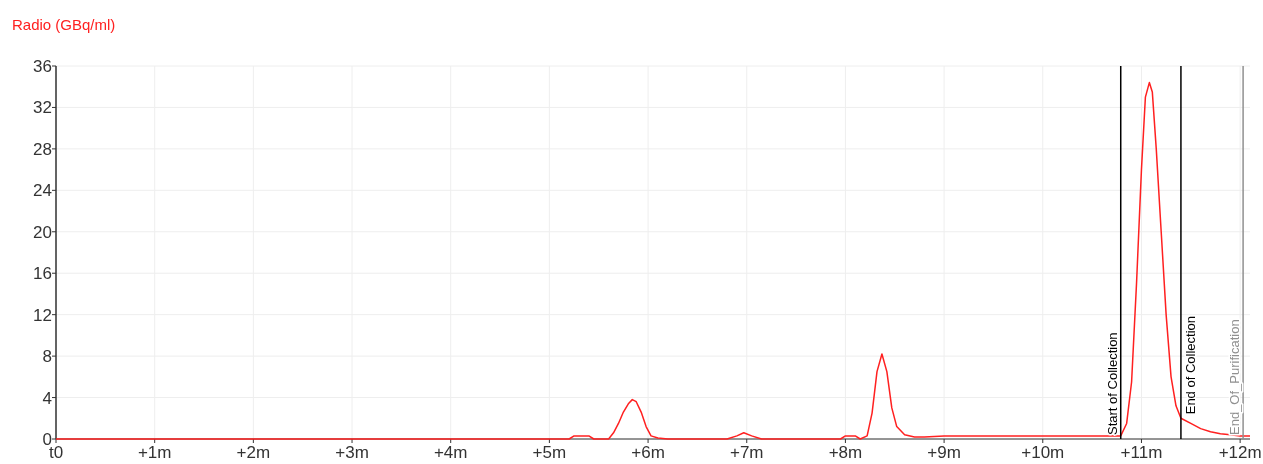 The height and width of the screenshot is (464, 1263). What do you see at coordinates (1235, 377) in the screenshot?
I see `ref-line-label: End_Of_Purification` at bounding box center [1235, 377].